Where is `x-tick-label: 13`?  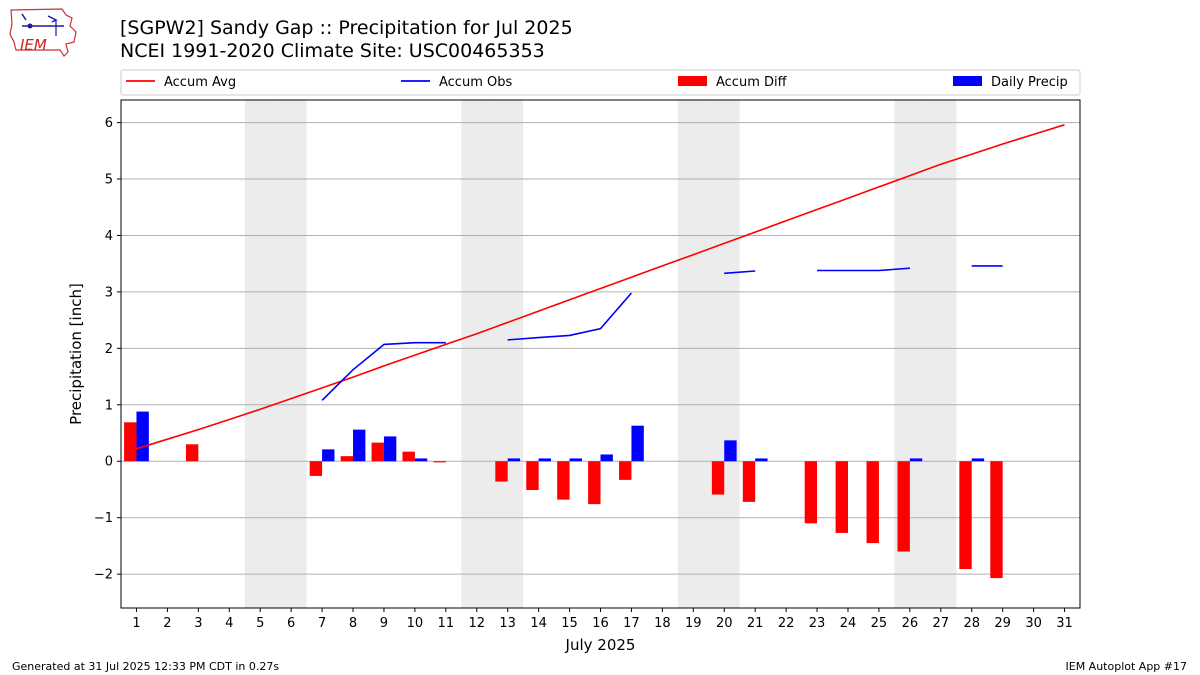
x-tick-label: 13 is located at coordinates (507, 623).